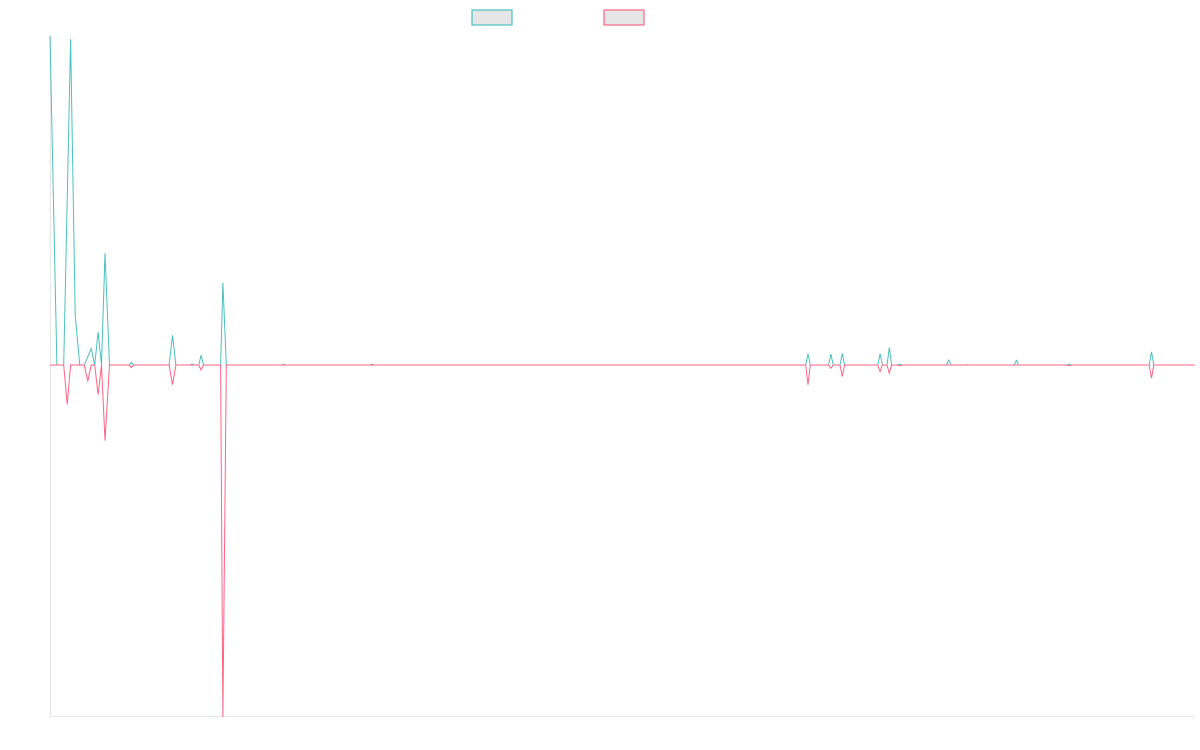 The width and height of the screenshot is (1200, 750). I want to click on legend, so click(558, 17).